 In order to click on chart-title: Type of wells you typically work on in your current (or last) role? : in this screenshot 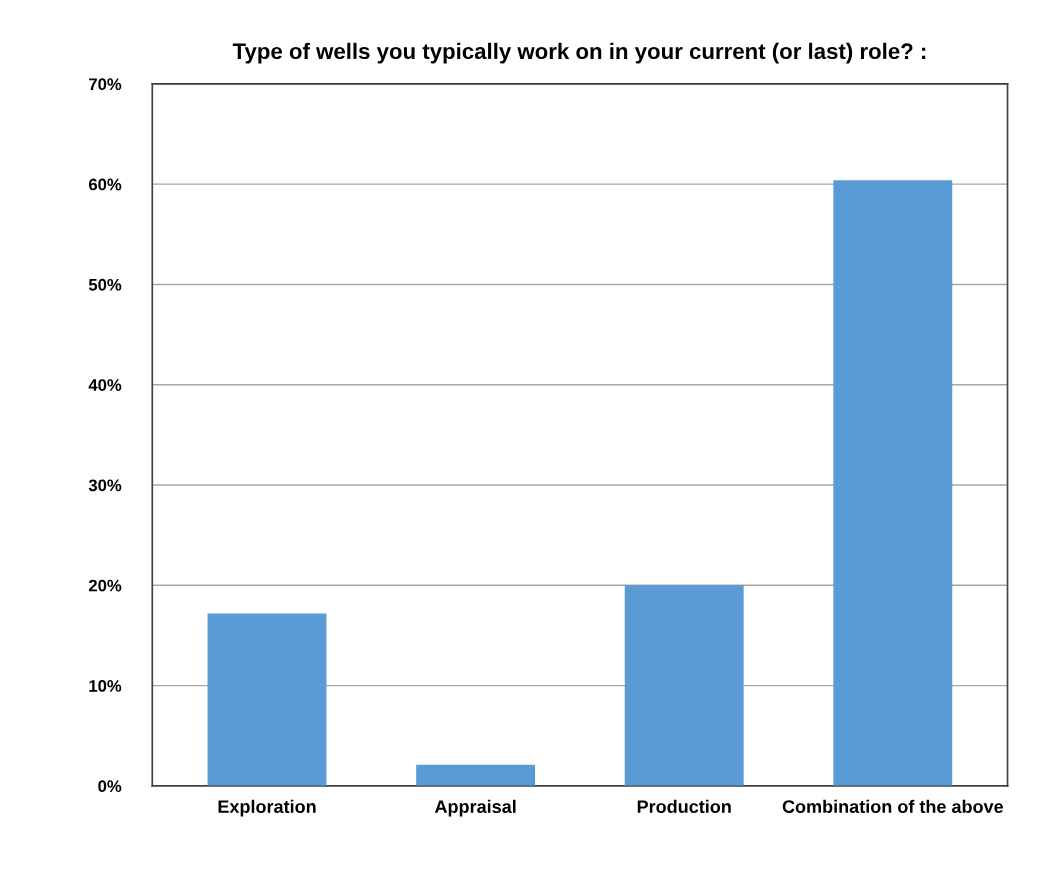, I will do `click(579, 53)`.